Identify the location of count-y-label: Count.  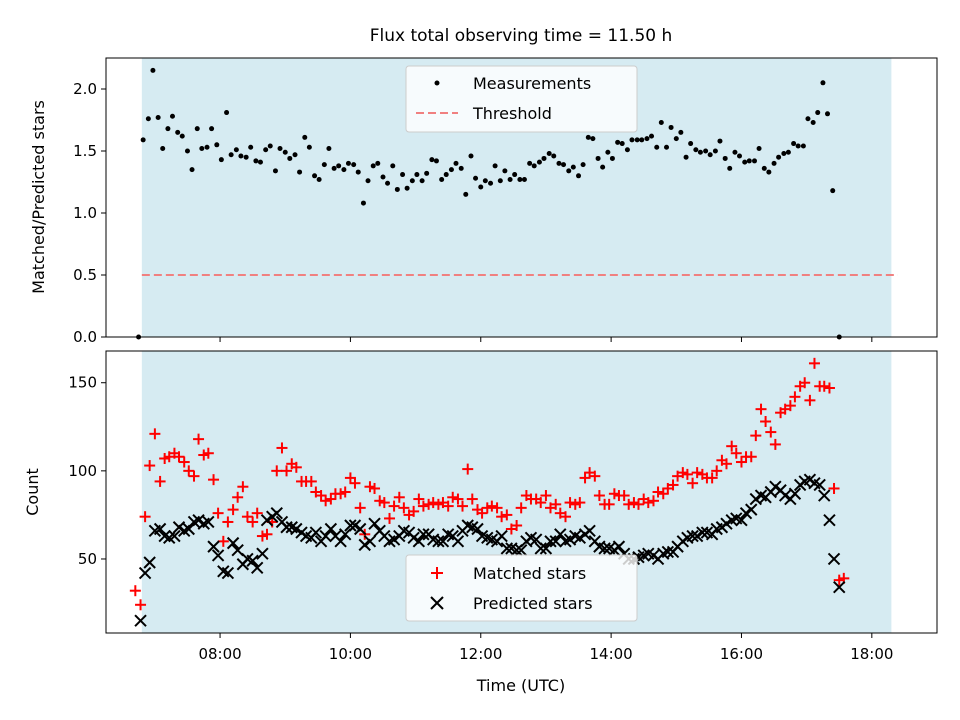
(32, 492).